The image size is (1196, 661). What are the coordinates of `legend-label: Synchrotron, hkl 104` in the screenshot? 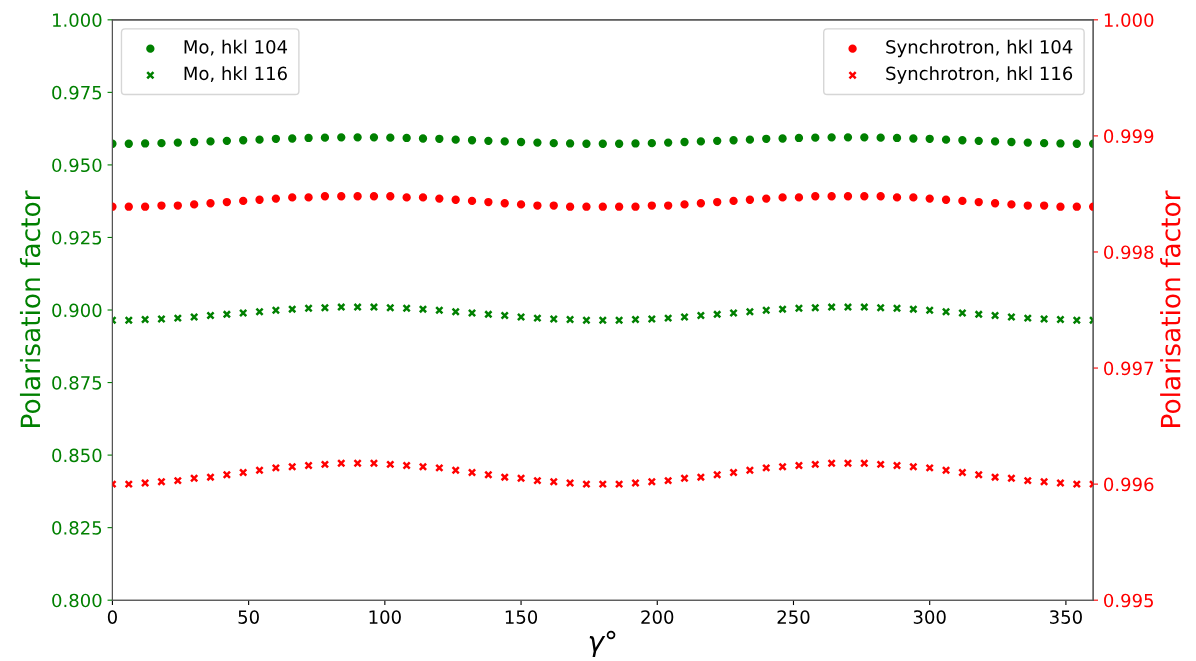 It's located at (979, 48).